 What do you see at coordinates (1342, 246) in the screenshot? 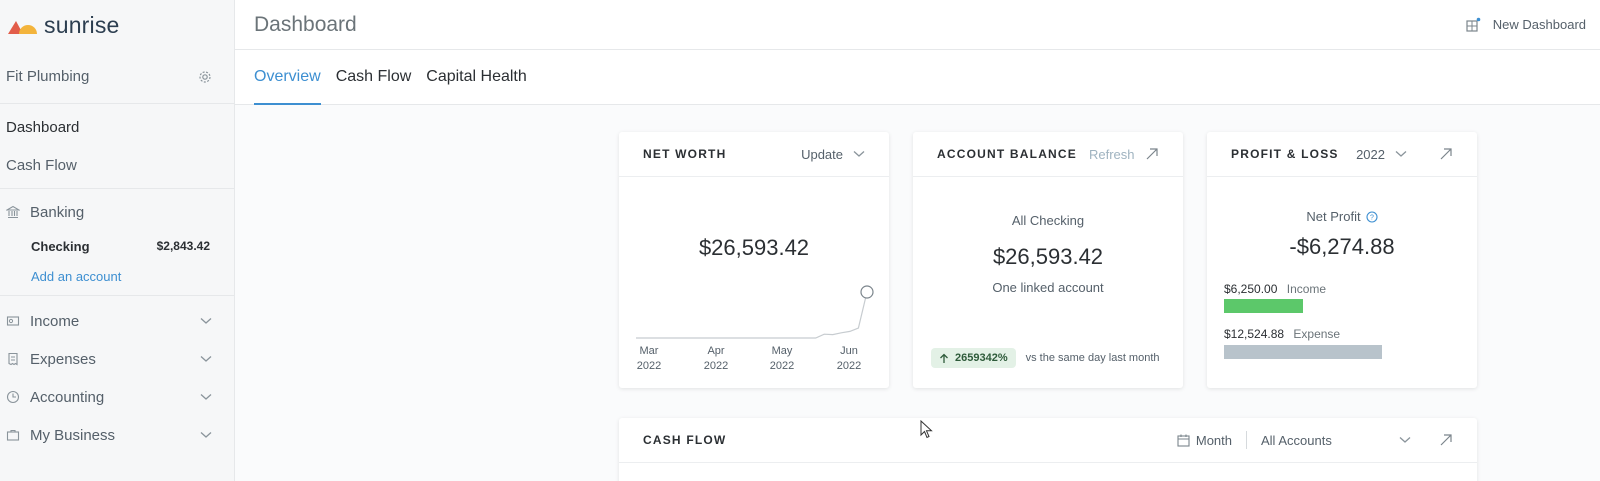
I see `net-profit-value: -$6,274.88` at bounding box center [1342, 246].